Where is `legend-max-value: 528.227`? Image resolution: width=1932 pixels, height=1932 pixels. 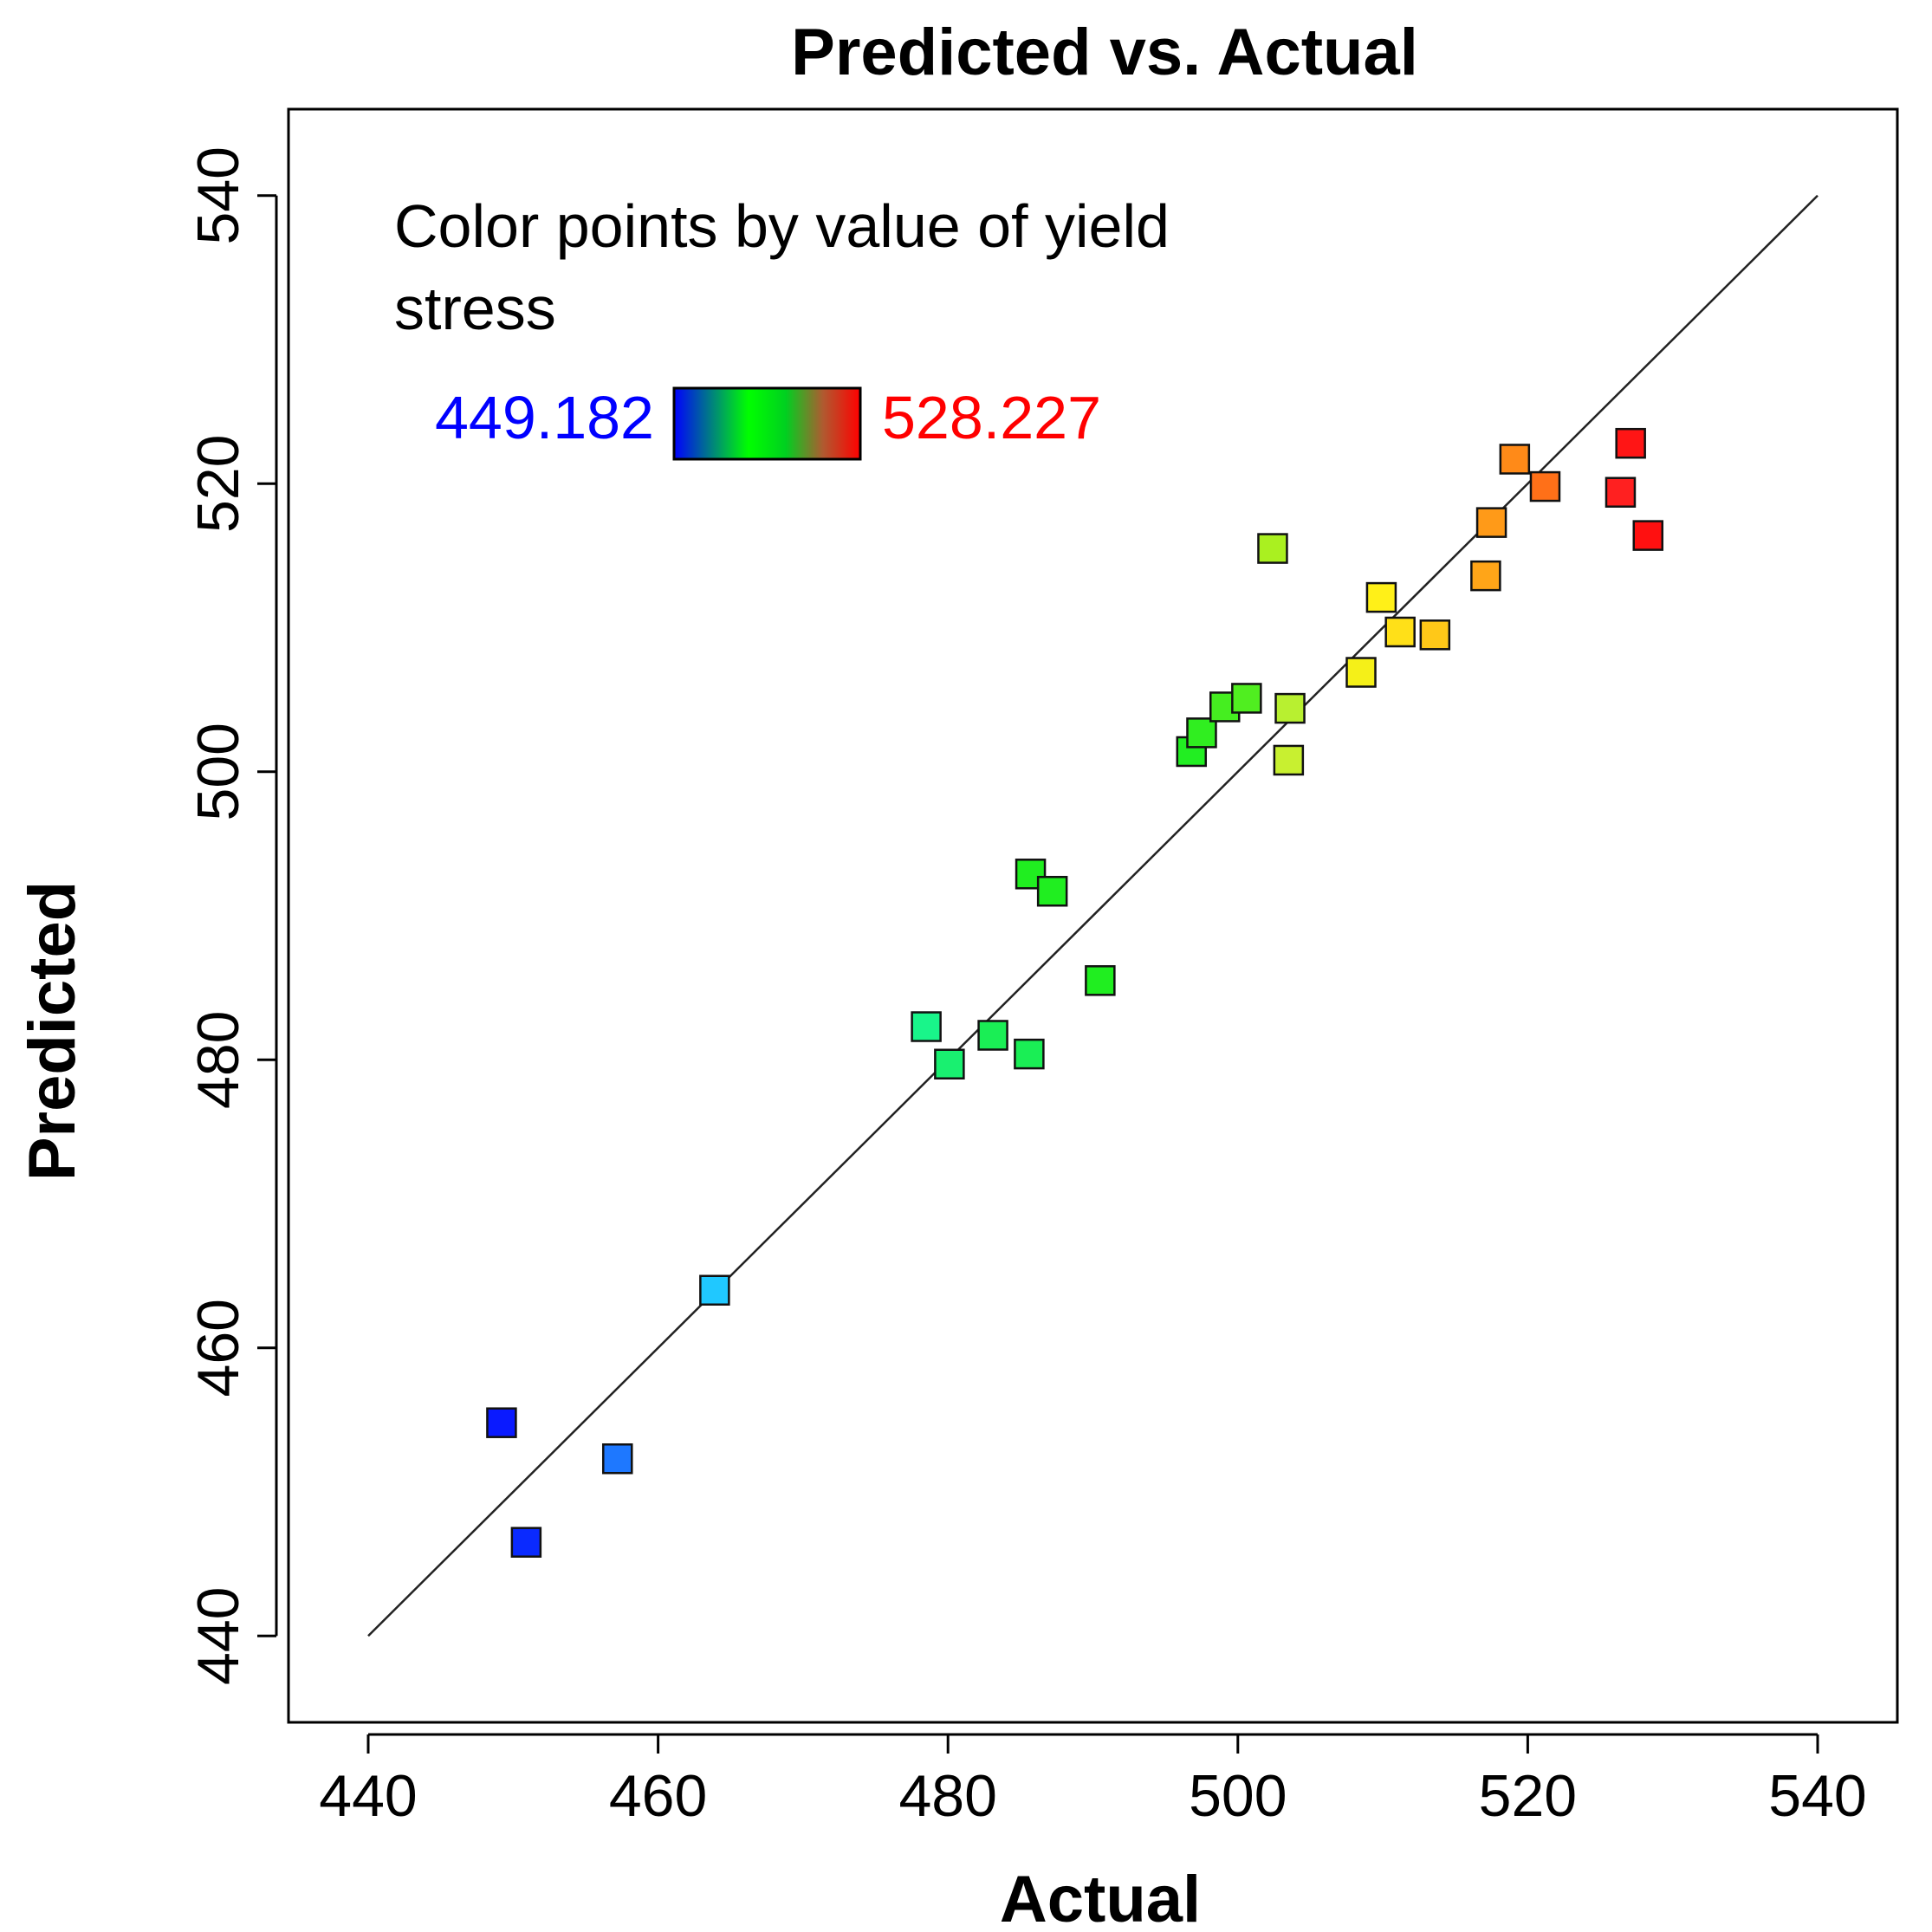 legend-max-value: 528.227 is located at coordinates (992, 418).